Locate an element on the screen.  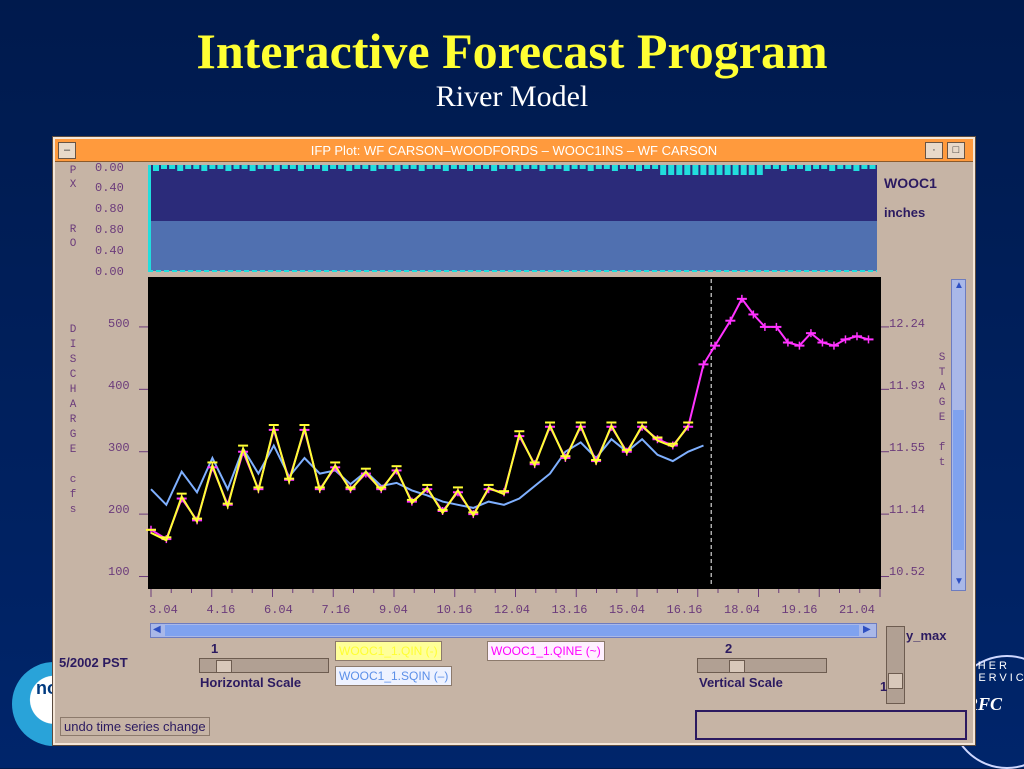
px-label-x: X is located at coordinates (73, 185).